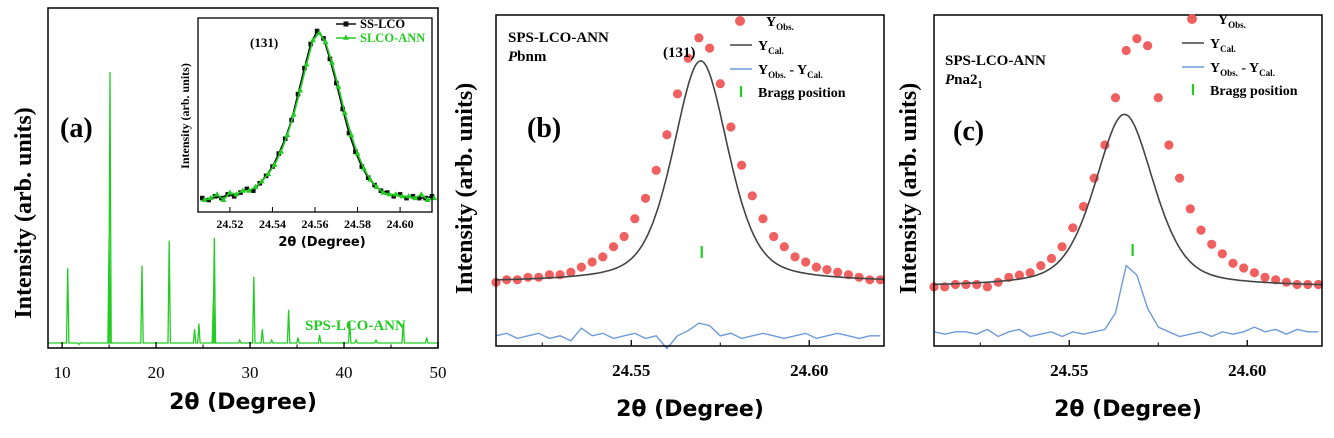 This screenshot has height=438, width=1334. What do you see at coordinates (688, 335) in the screenshot?
I see `difference-line` at bounding box center [688, 335].